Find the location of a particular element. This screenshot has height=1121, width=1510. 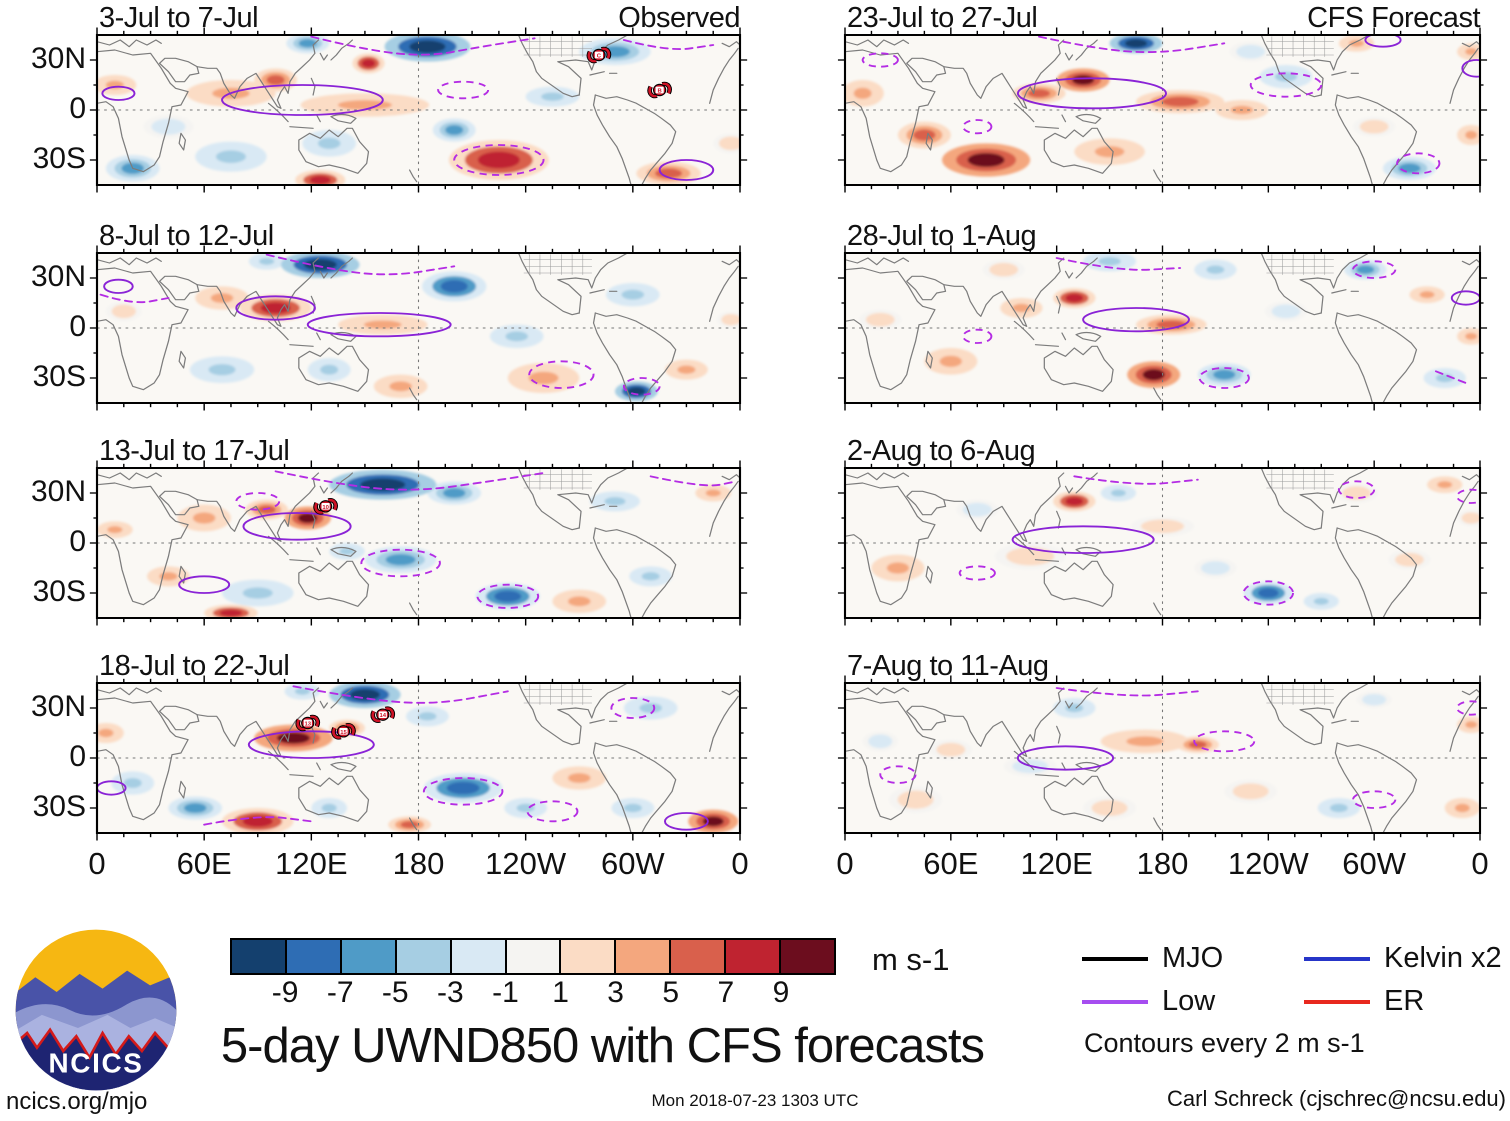

legend-label: ER is located at coordinates (1404, 1001).